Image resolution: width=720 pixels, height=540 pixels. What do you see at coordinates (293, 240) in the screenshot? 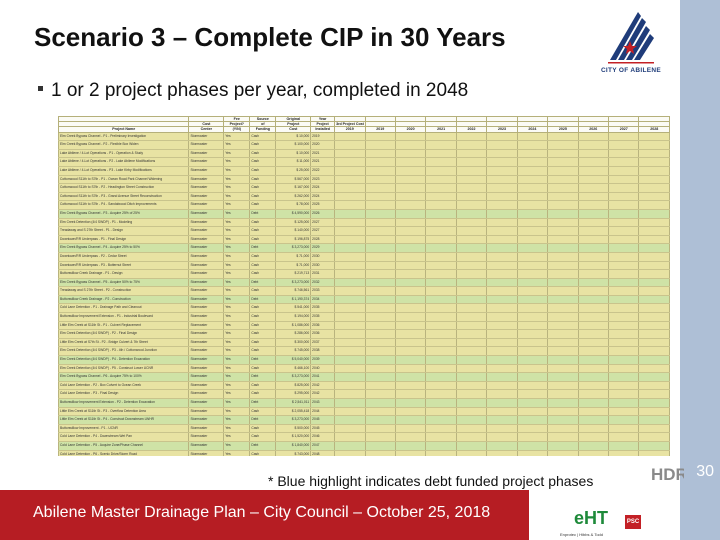
I see `cell-cost: $ 196,875` at bounding box center [293, 240].